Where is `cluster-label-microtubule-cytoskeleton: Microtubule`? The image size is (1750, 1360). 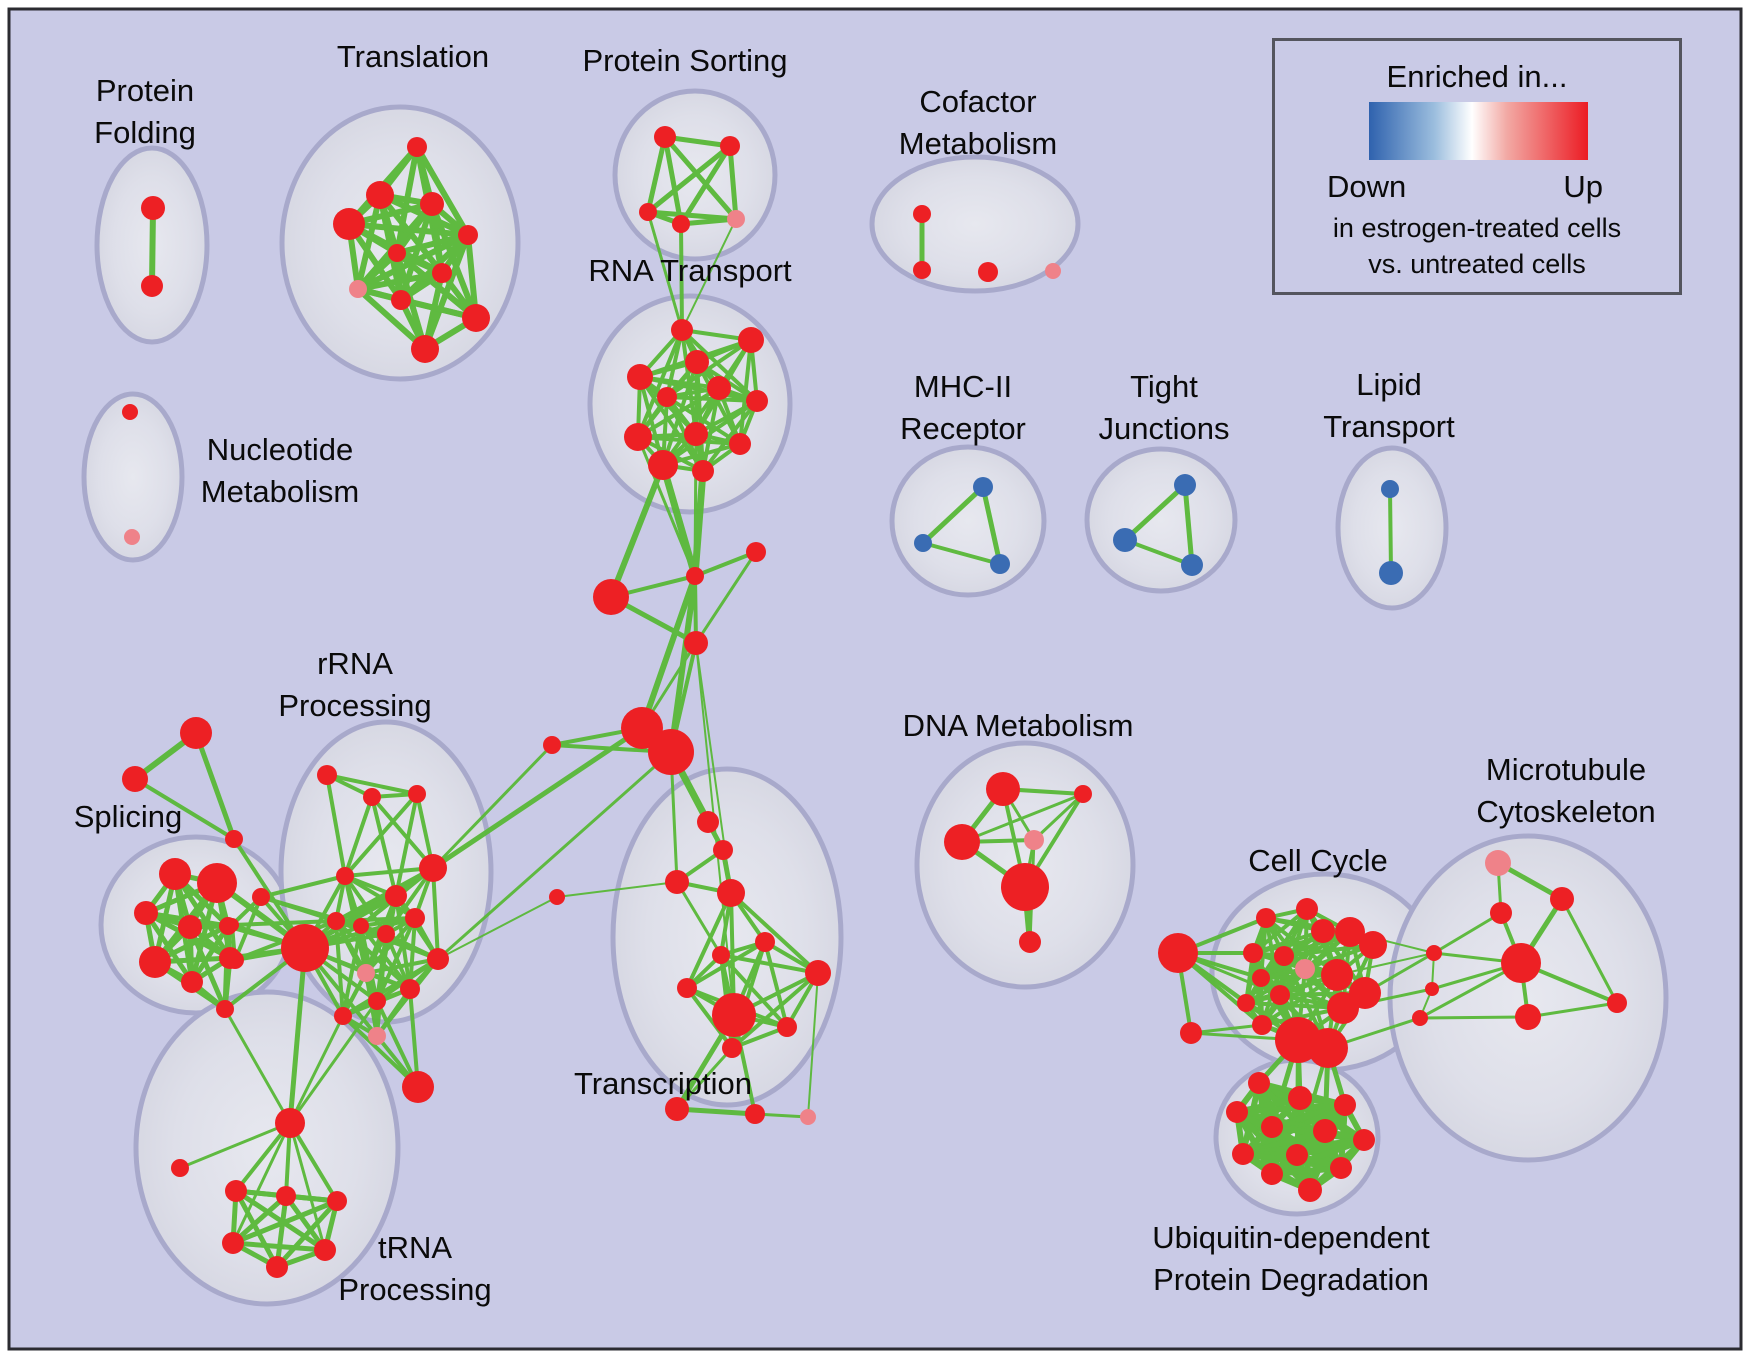
cluster-label-microtubule-cytoskeleton: Microtubule is located at coordinates (1566, 769).